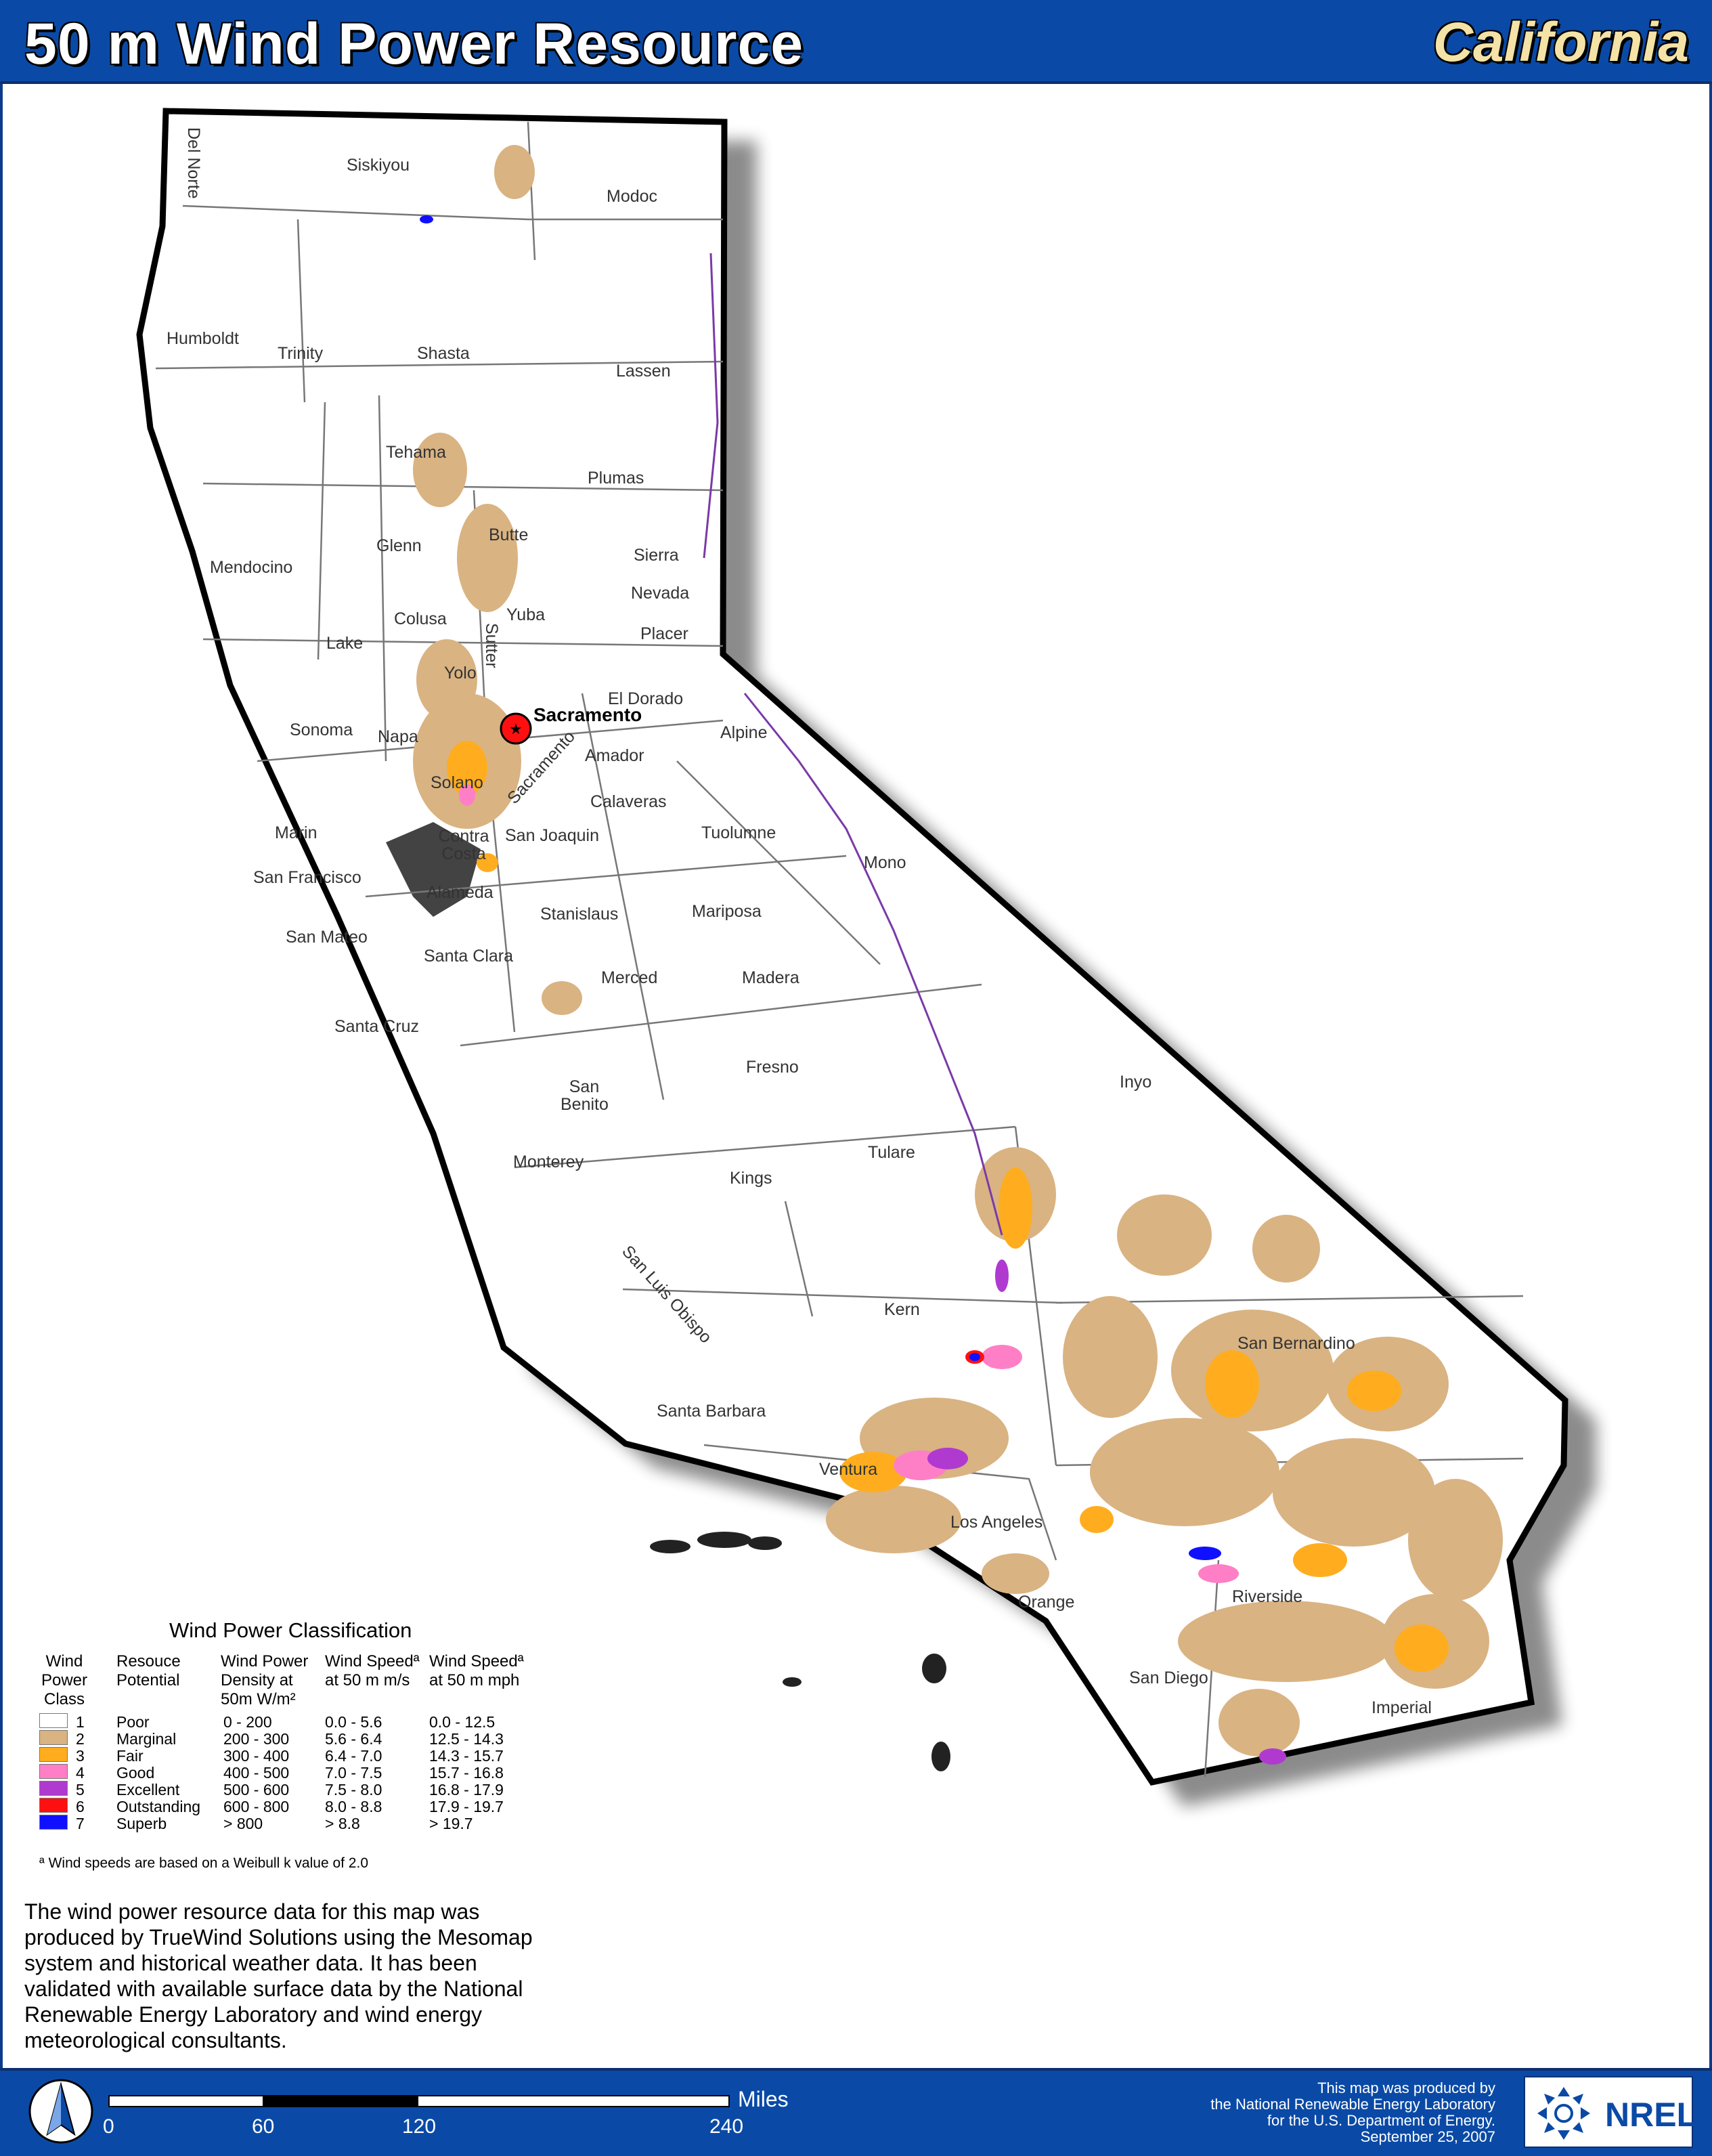 The width and height of the screenshot is (1712, 2156). I want to click on legend-cell-potential: Good, so click(135, 1773).